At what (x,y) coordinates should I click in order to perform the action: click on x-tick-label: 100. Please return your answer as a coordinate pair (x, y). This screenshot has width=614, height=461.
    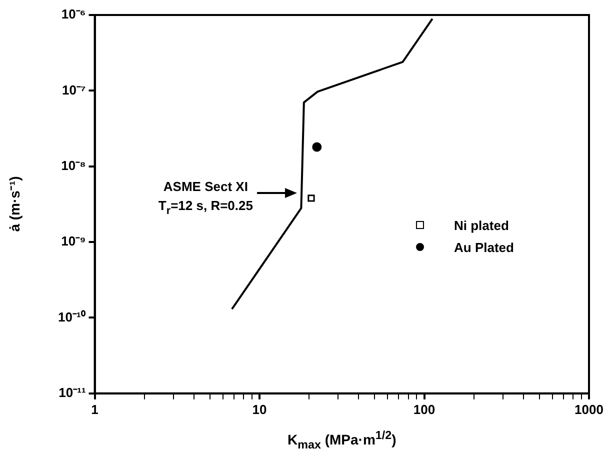
    Looking at the image, I should click on (424, 409).